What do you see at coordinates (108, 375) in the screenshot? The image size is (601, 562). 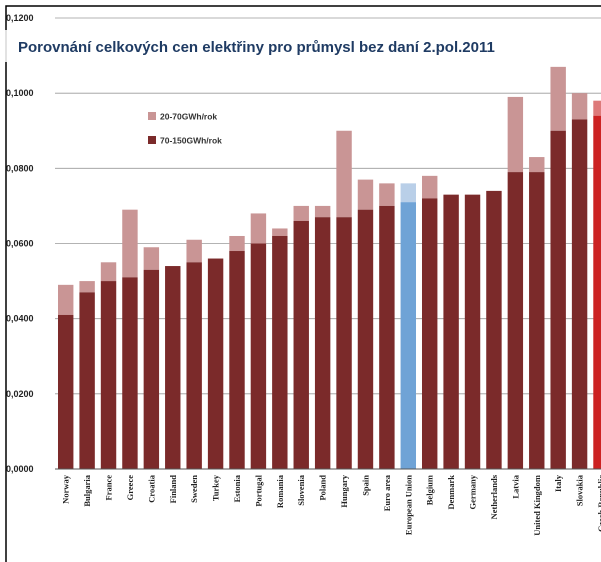 I see `bar-70-150-france` at bounding box center [108, 375].